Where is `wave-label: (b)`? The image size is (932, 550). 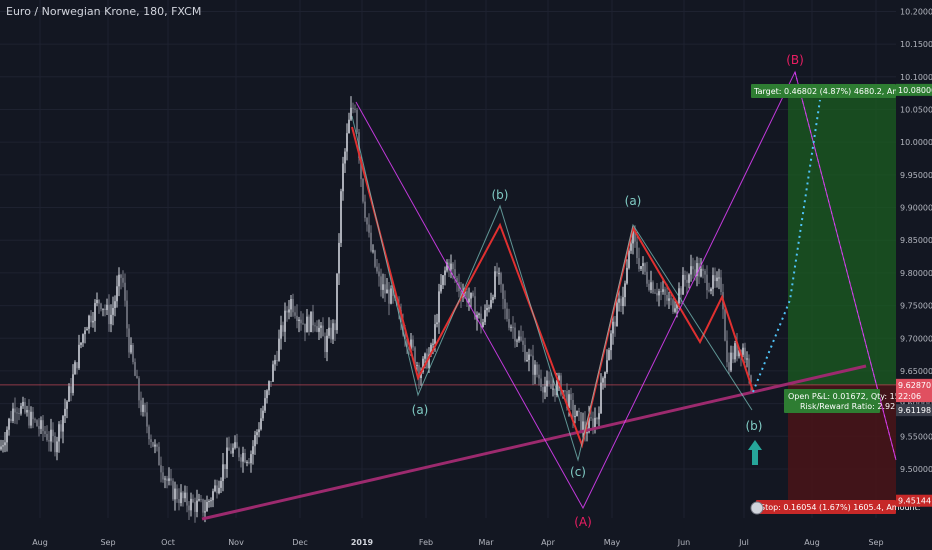
wave-label: (b) is located at coordinates (754, 426).